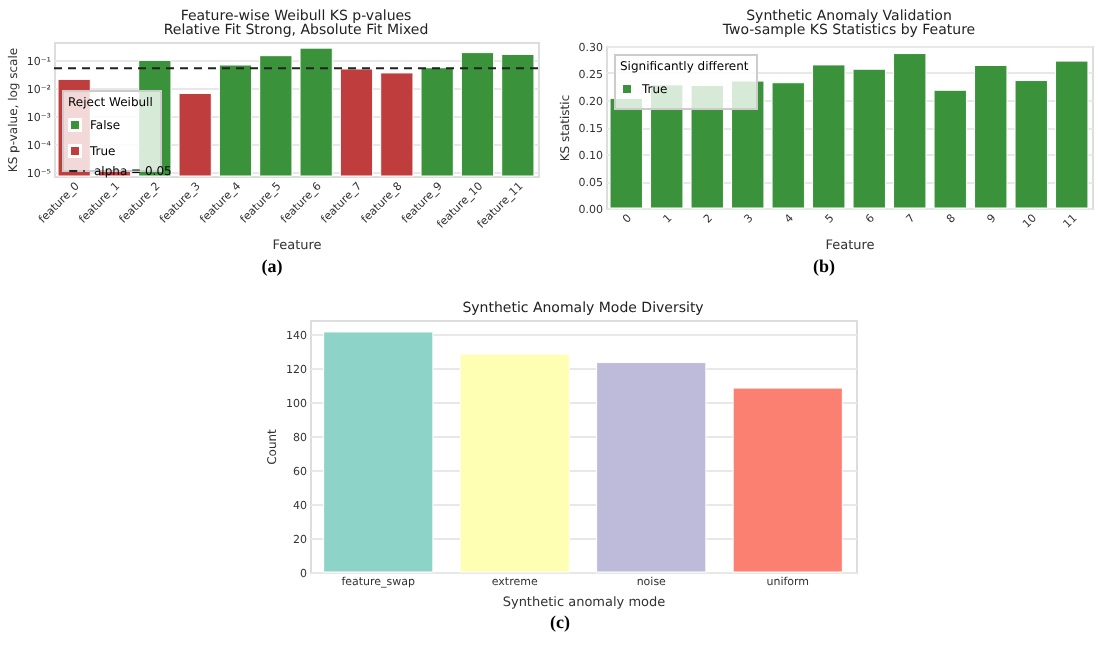  I want to click on text: (b), so click(824, 266).